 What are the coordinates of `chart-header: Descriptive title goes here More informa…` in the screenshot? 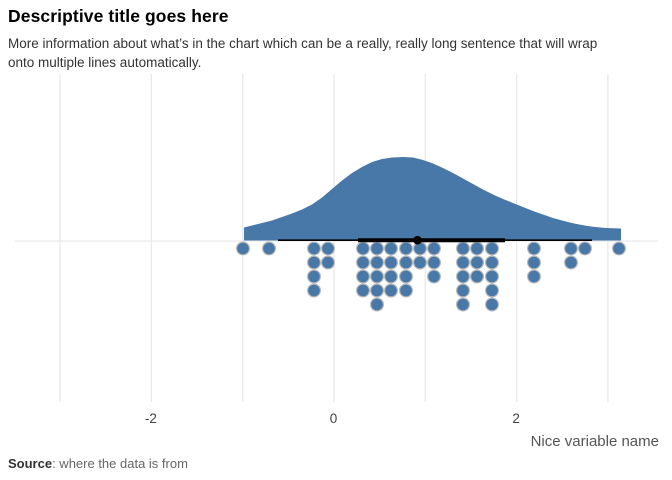 It's located at (328, 39).